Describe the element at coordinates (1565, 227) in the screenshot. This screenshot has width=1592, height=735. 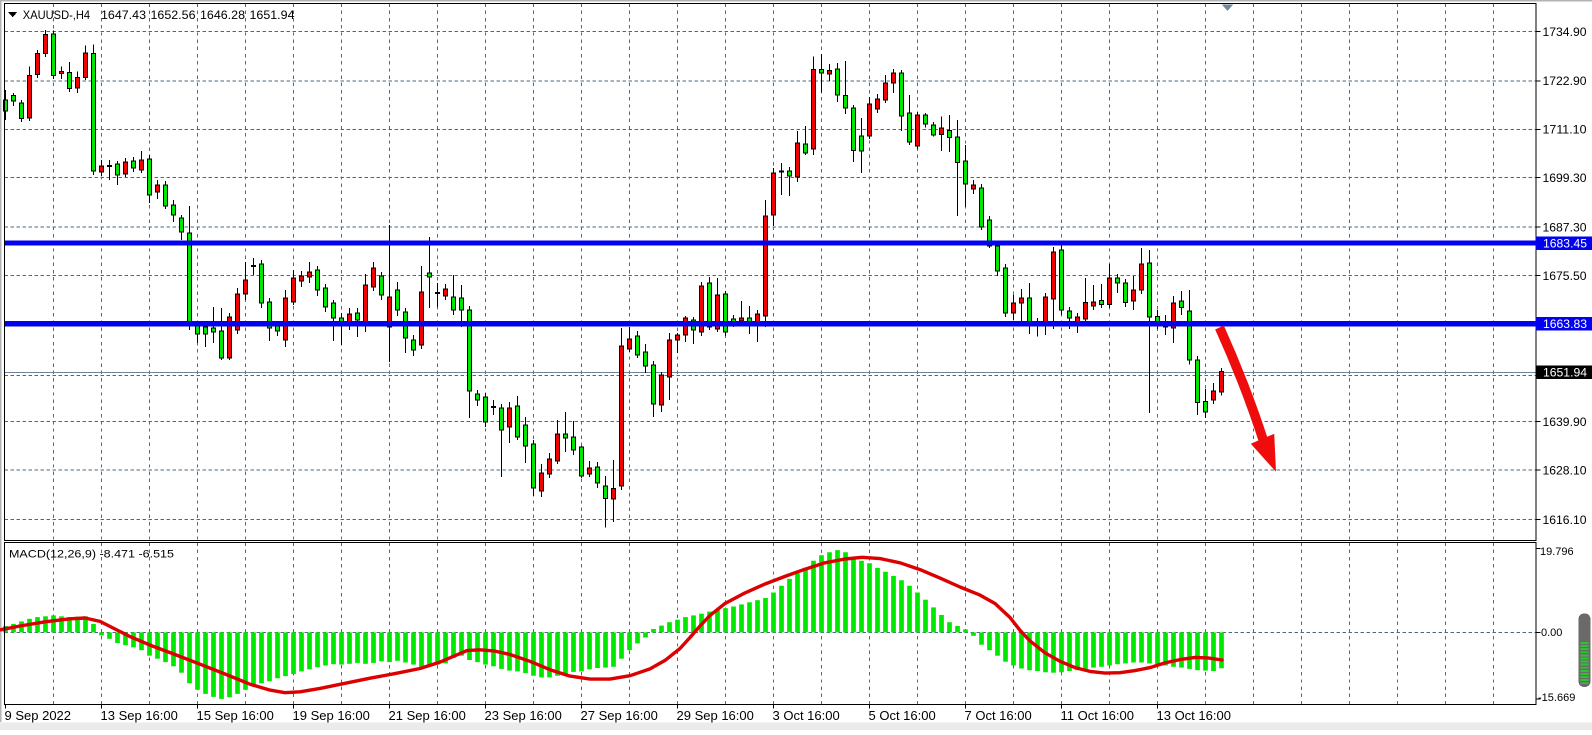
I see `svg-text: 1687.30` at that location.